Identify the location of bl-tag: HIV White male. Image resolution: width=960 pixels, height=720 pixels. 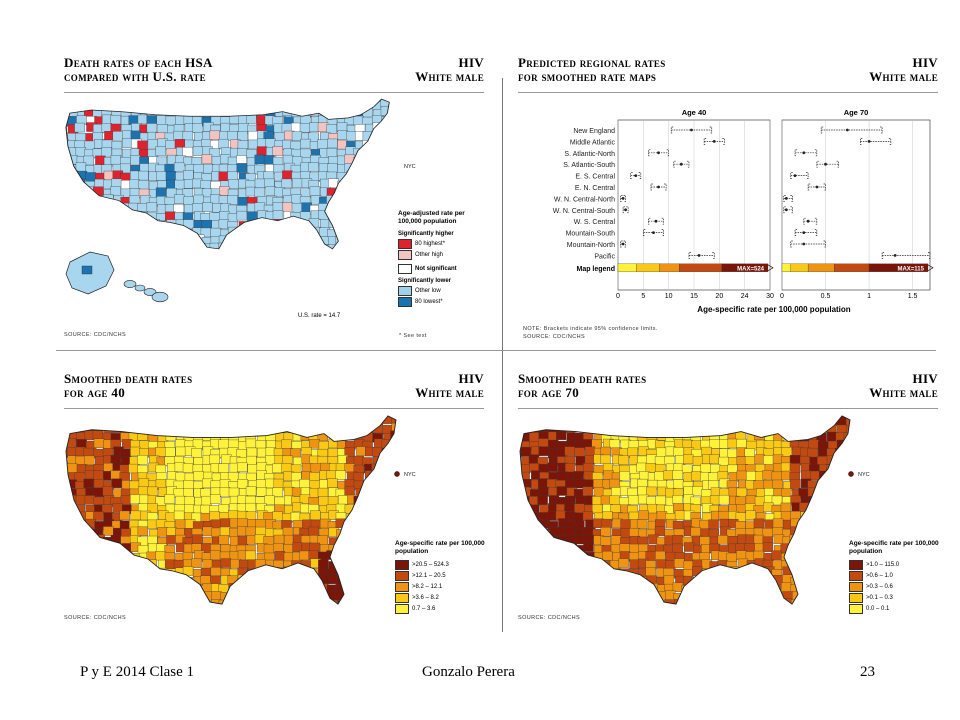
(432, 386).